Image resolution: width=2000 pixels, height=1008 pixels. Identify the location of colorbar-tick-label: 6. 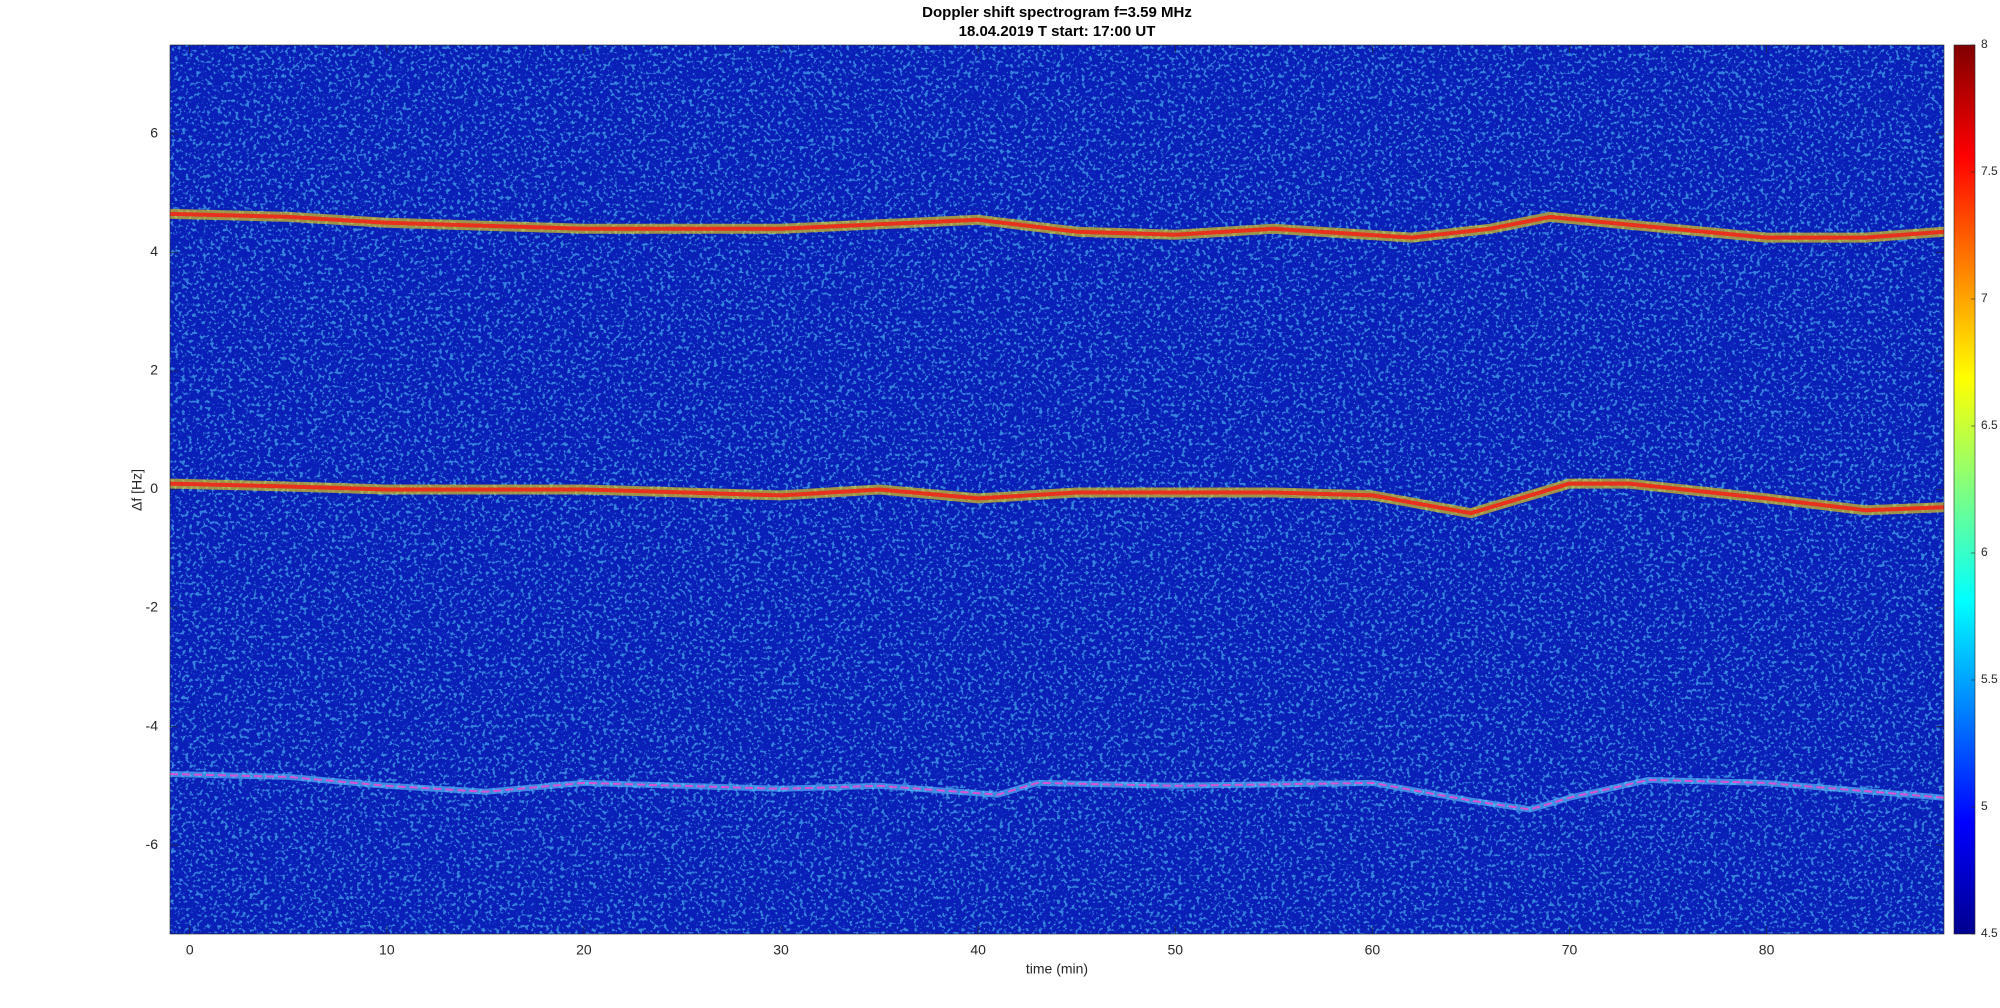
(1984, 552).